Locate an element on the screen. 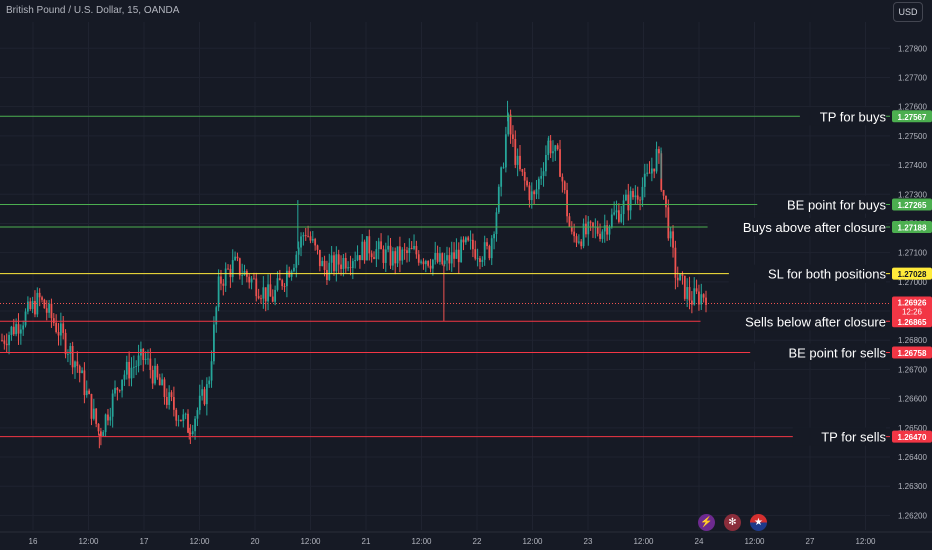 This screenshot has height=550, width=932. y-tick-label: 1.26200 is located at coordinates (912, 515).